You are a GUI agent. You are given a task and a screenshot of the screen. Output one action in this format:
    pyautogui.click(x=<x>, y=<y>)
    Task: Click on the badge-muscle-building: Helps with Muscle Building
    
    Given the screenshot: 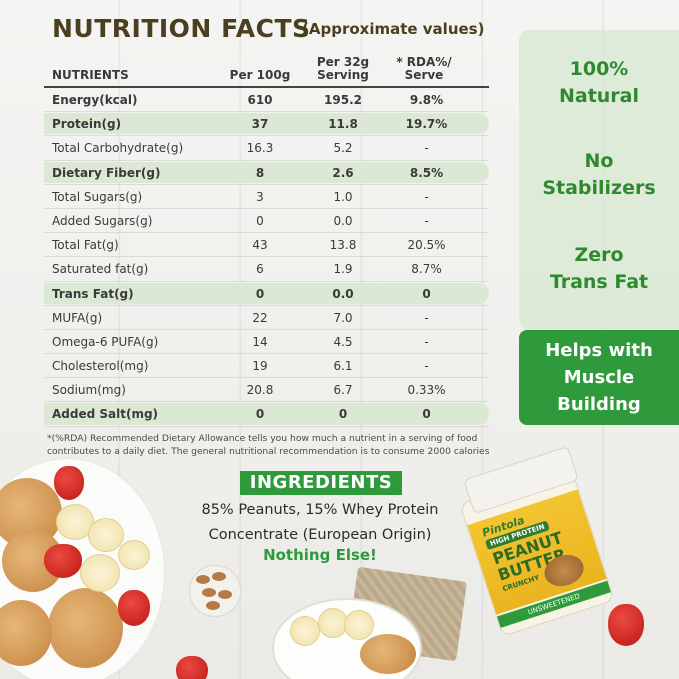 What is the action you would take?
    pyautogui.click(x=599, y=377)
    